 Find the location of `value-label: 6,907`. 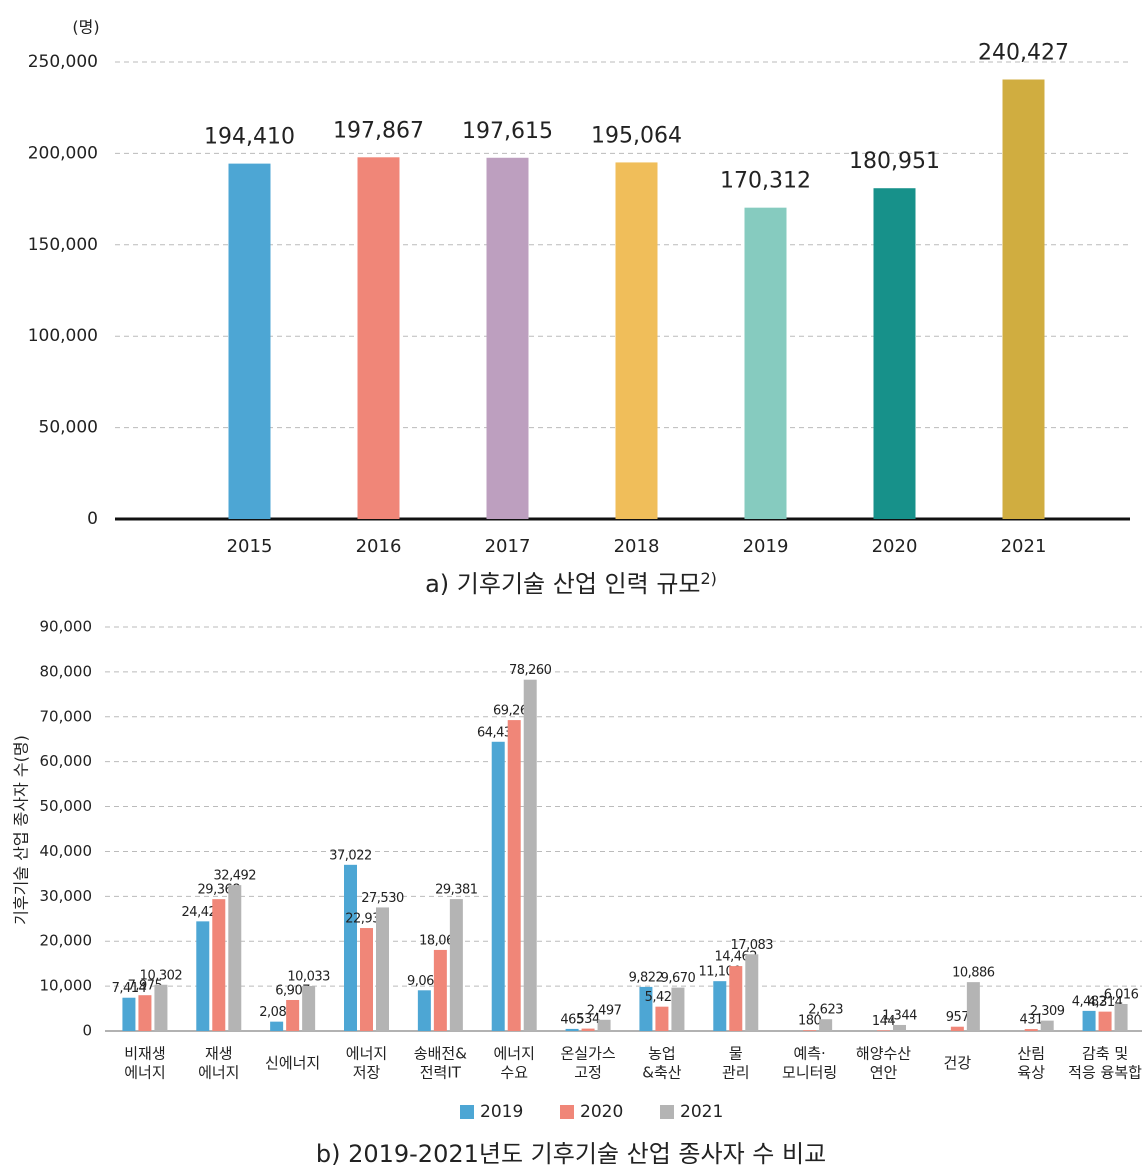

value-label: 6,907 is located at coordinates (292, 990).